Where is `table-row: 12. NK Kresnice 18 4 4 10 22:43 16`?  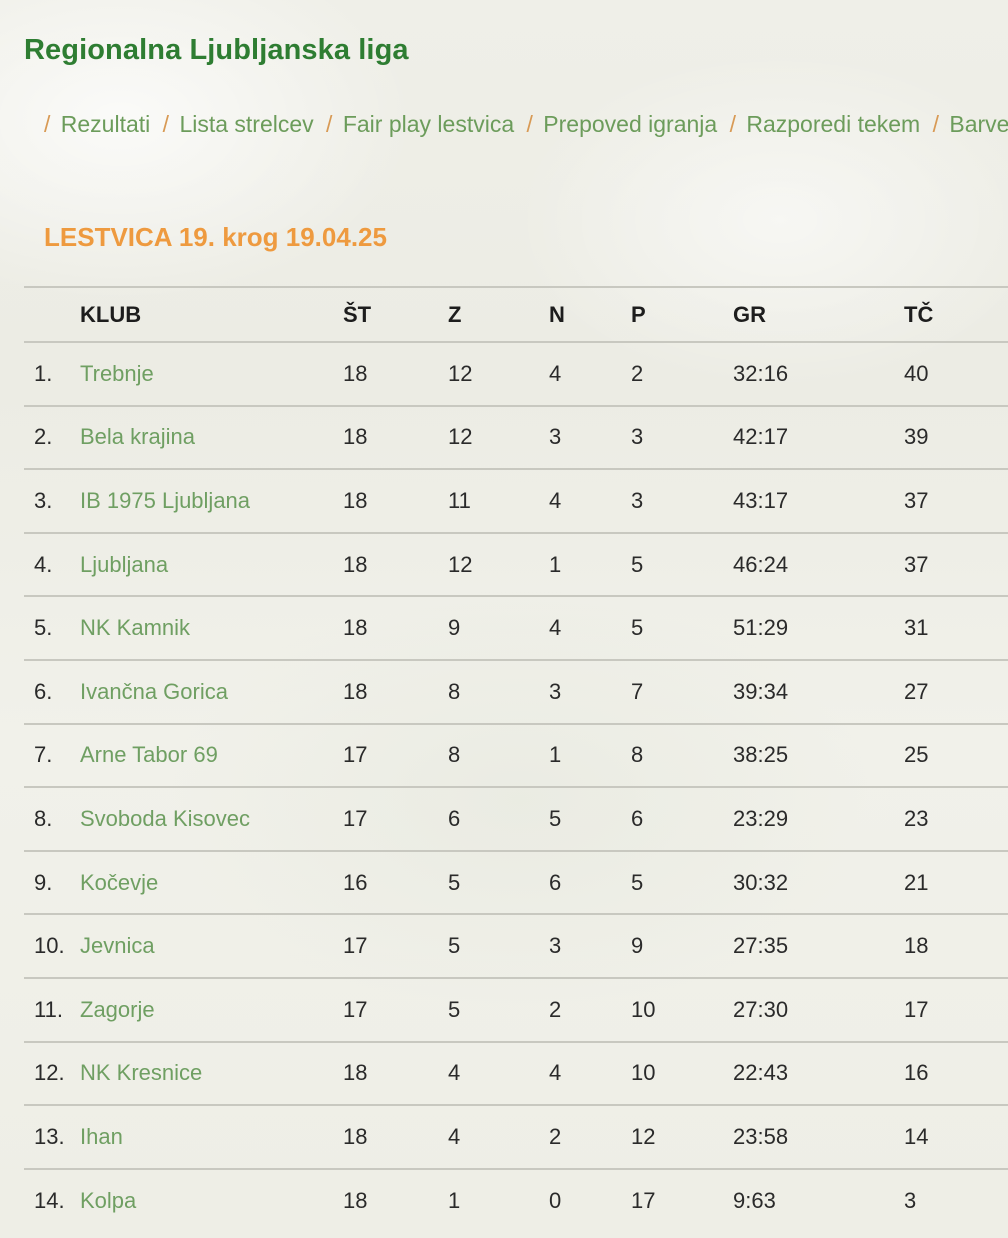
table-row: 12. NK Kresnice 18 4 4 10 22:43 16 is located at coordinates (516, 1072).